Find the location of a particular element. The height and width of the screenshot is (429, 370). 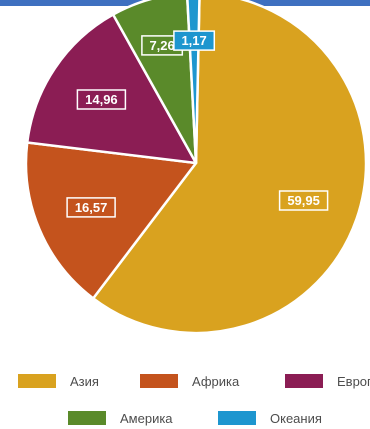

pie-label-text-europe: 14,96 is located at coordinates (101, 99).